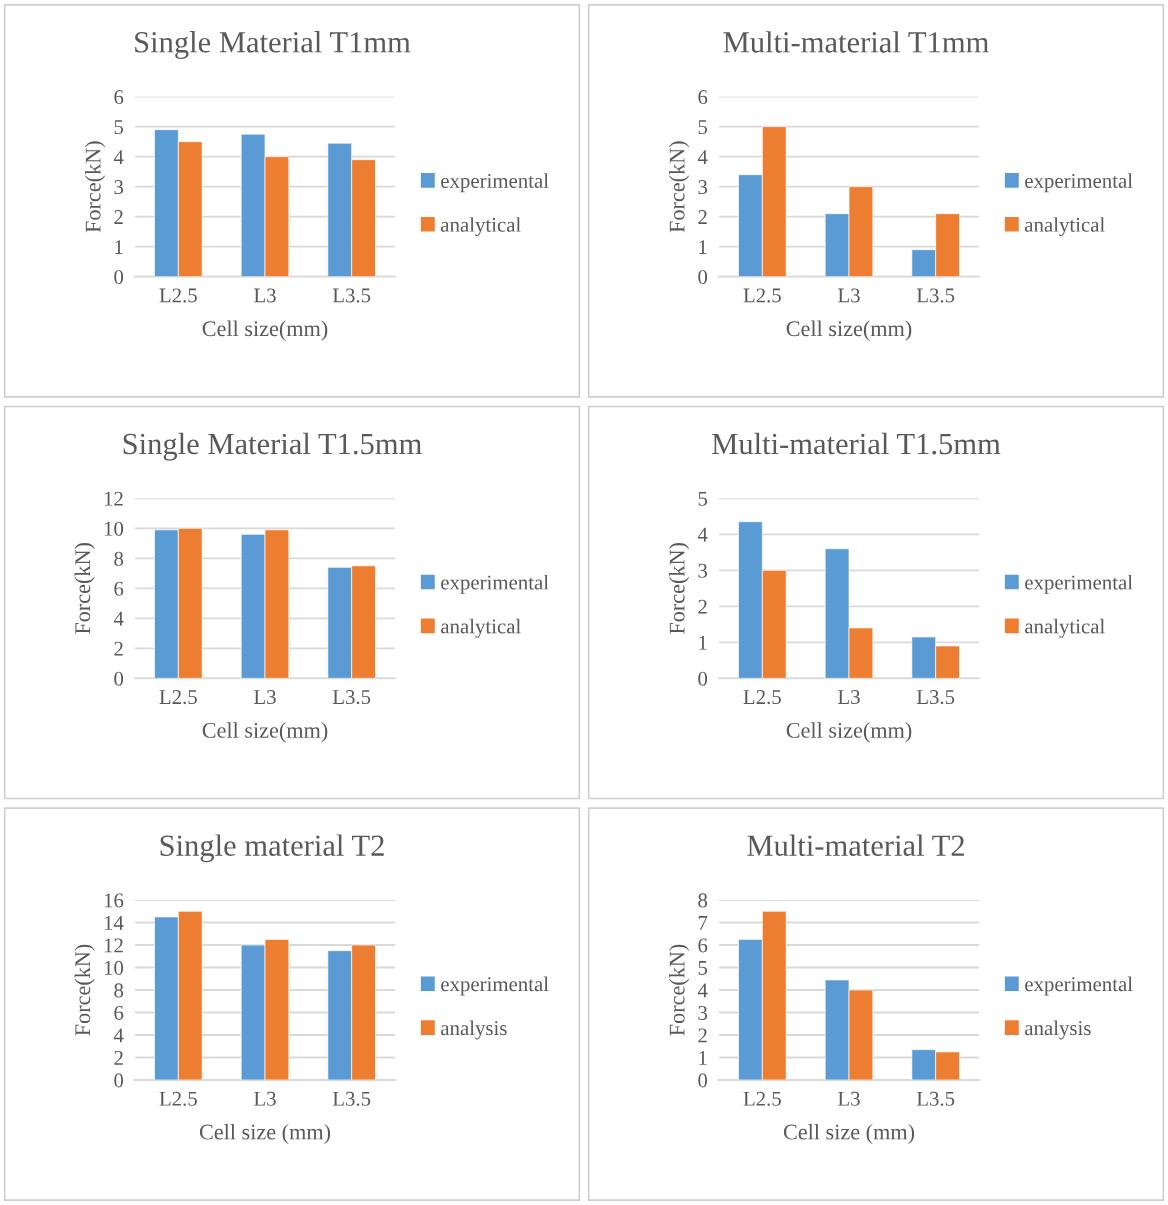 The image size is (1168, 1205). Describe the element at coordinates (114, 900) in the screenshot. I see `y-tick-label: 16` at that location.